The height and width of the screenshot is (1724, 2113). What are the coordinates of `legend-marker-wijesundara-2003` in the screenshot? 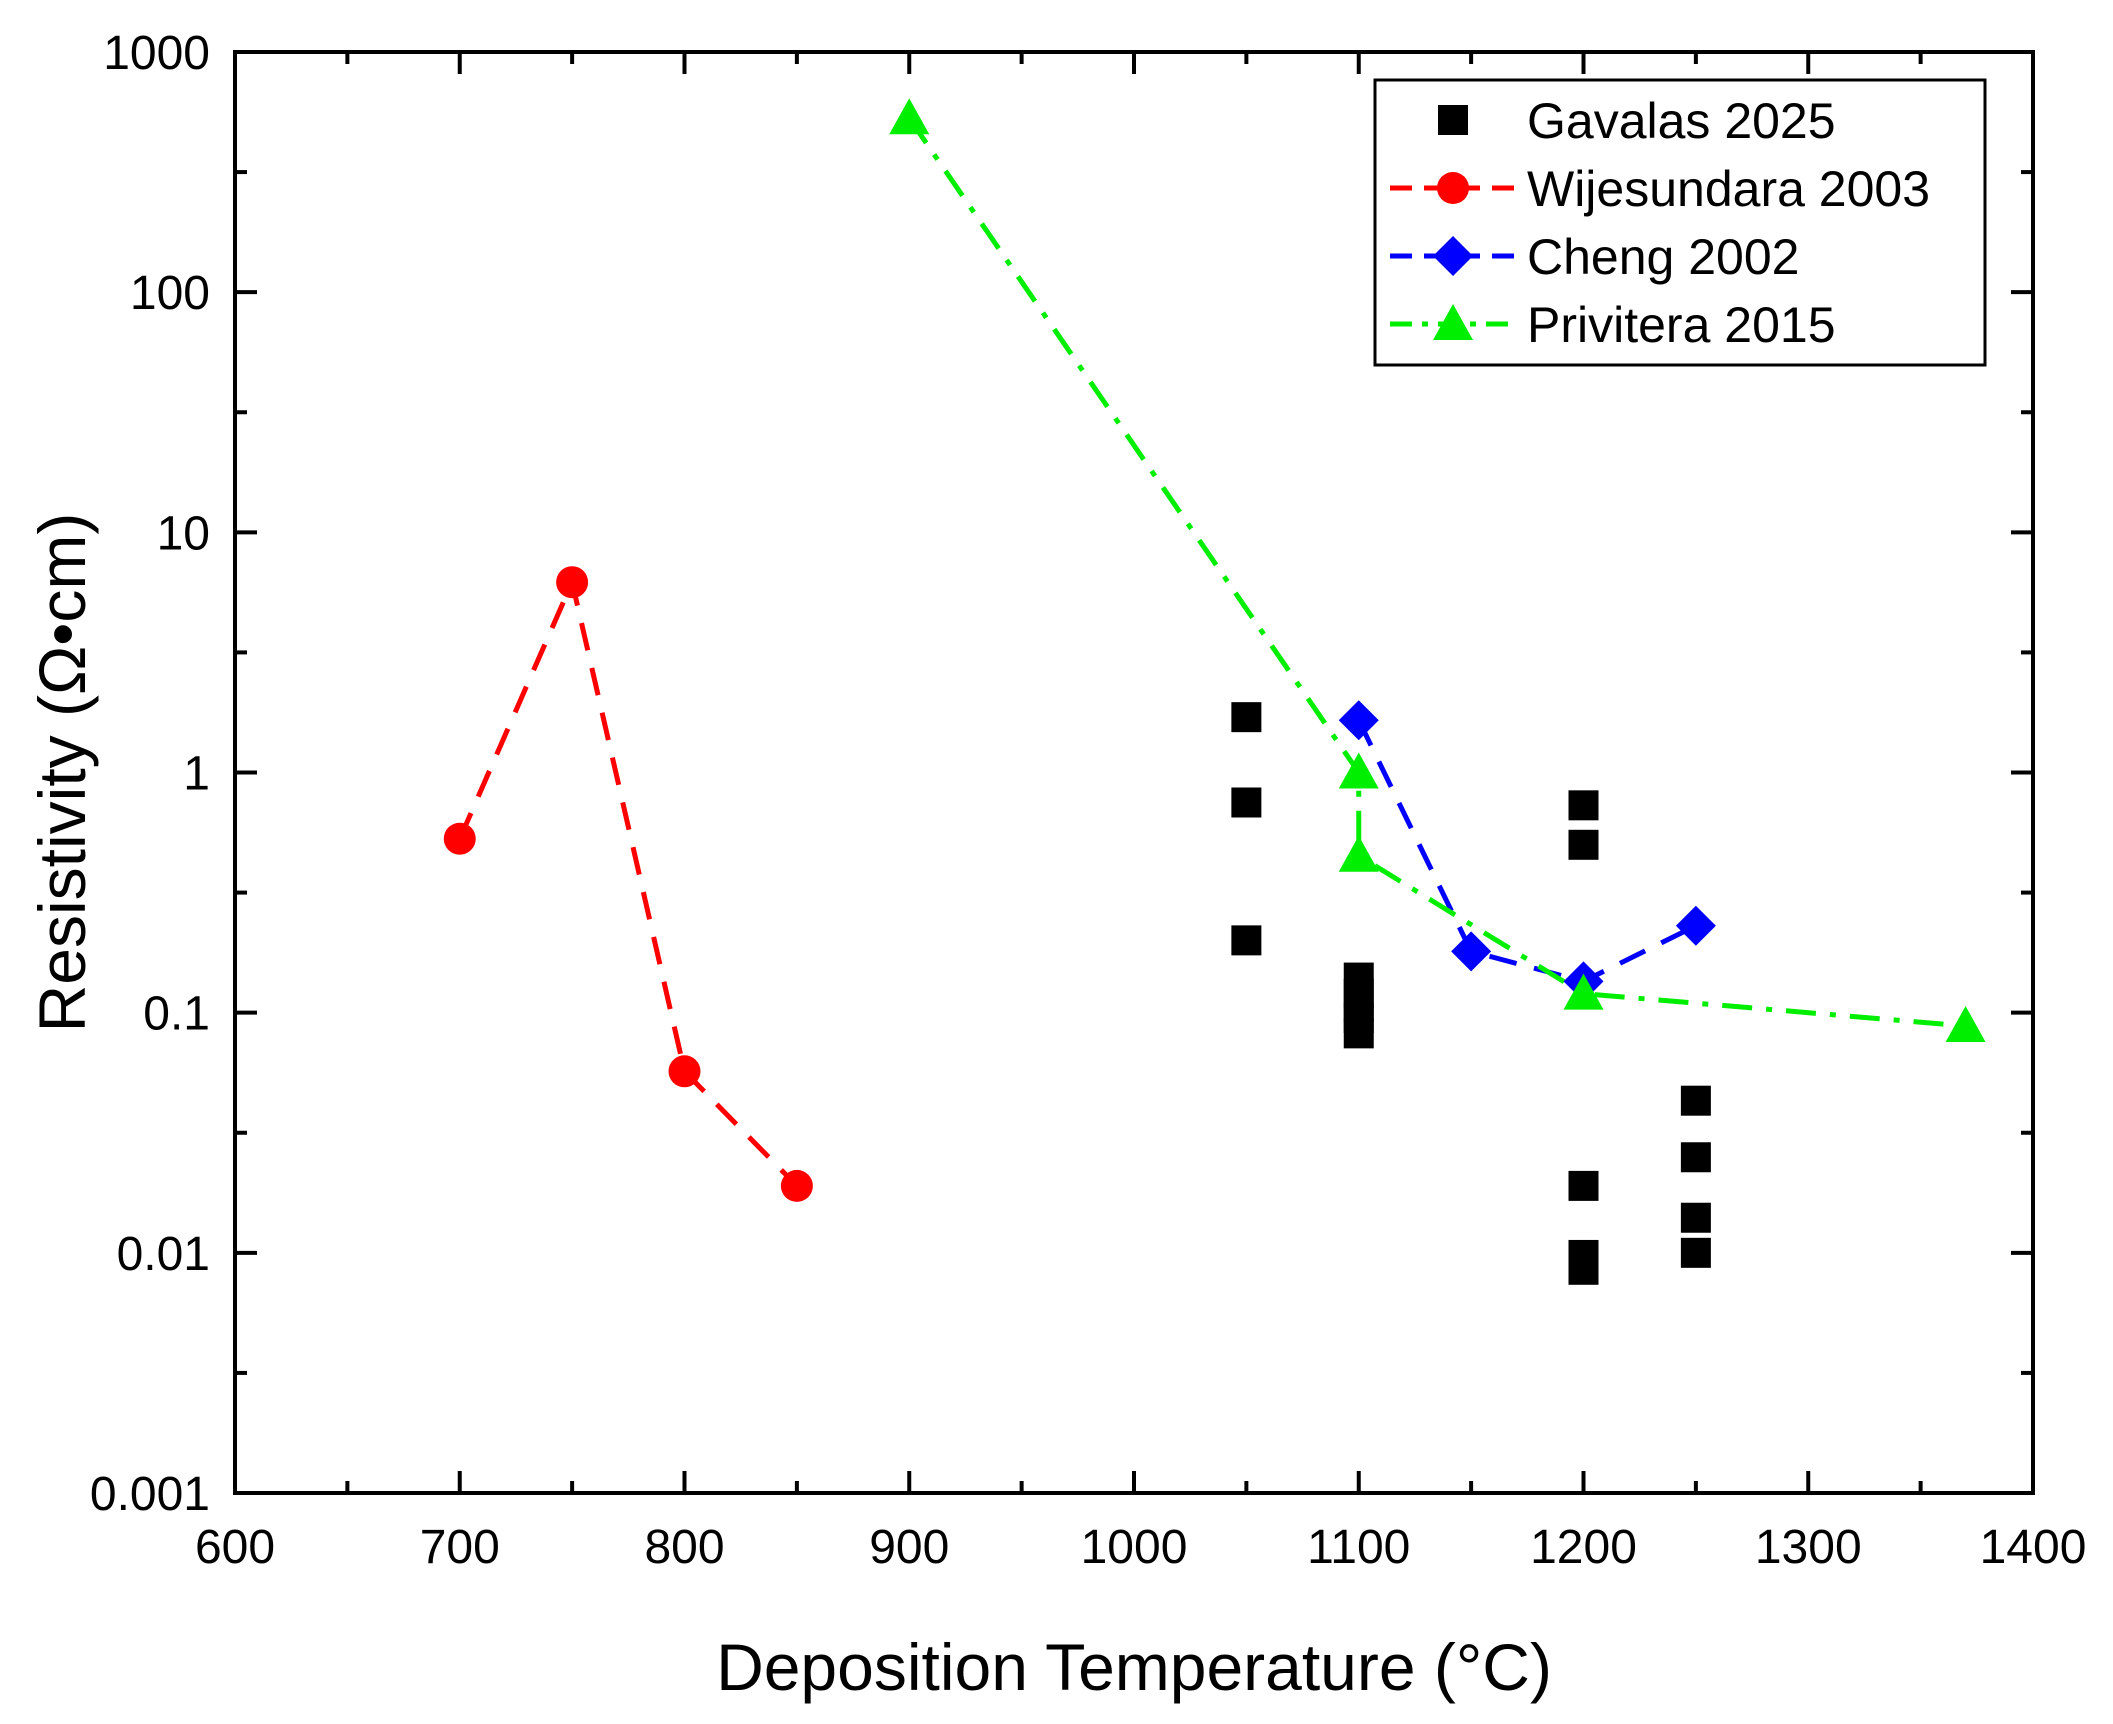 It's located at (1453, 188).